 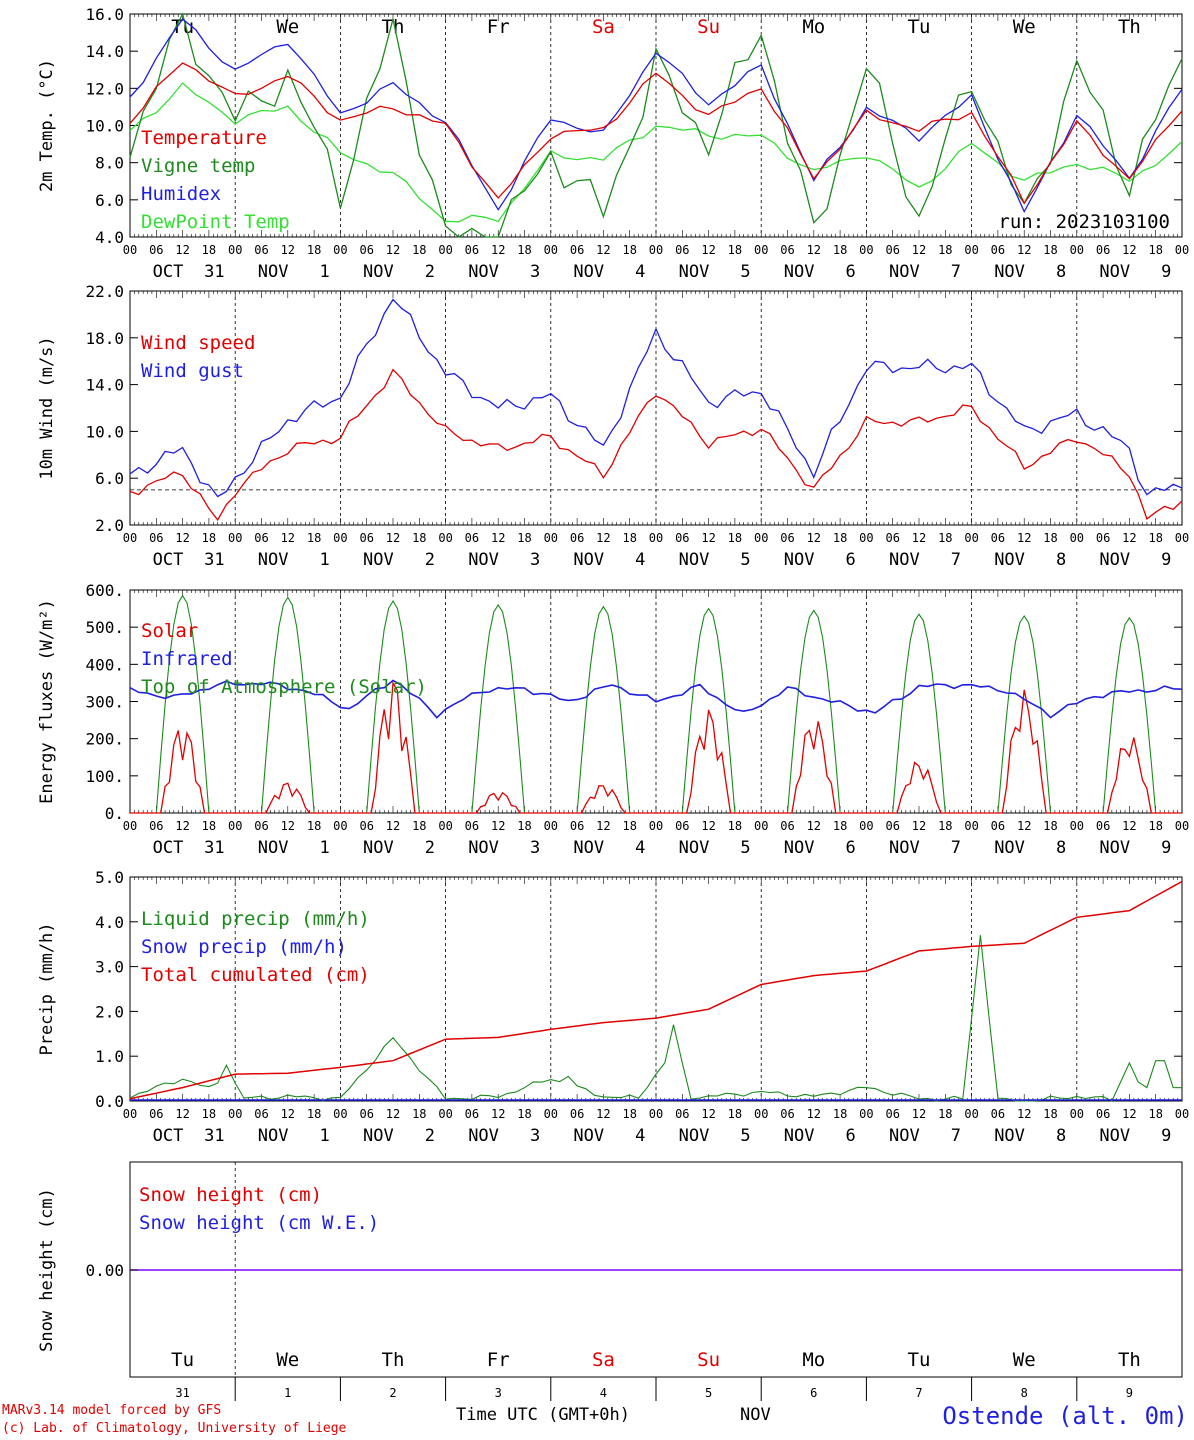 I want to click on panel-2-day-number: 6, so click(x=851, y=848).